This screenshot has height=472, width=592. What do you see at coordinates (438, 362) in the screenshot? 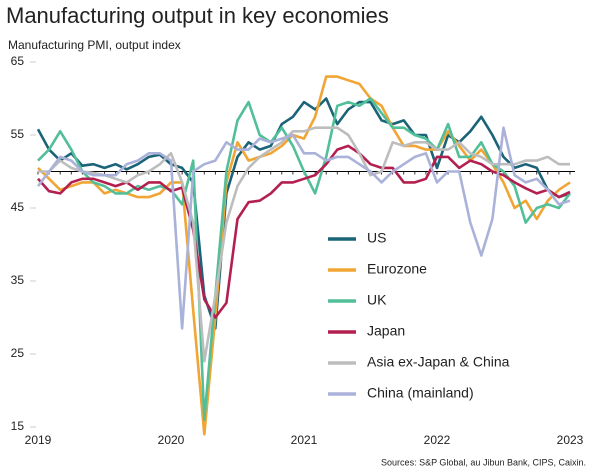
I see `legend-label: Asia ex-Japan & China` at bounding box center [438, 362].